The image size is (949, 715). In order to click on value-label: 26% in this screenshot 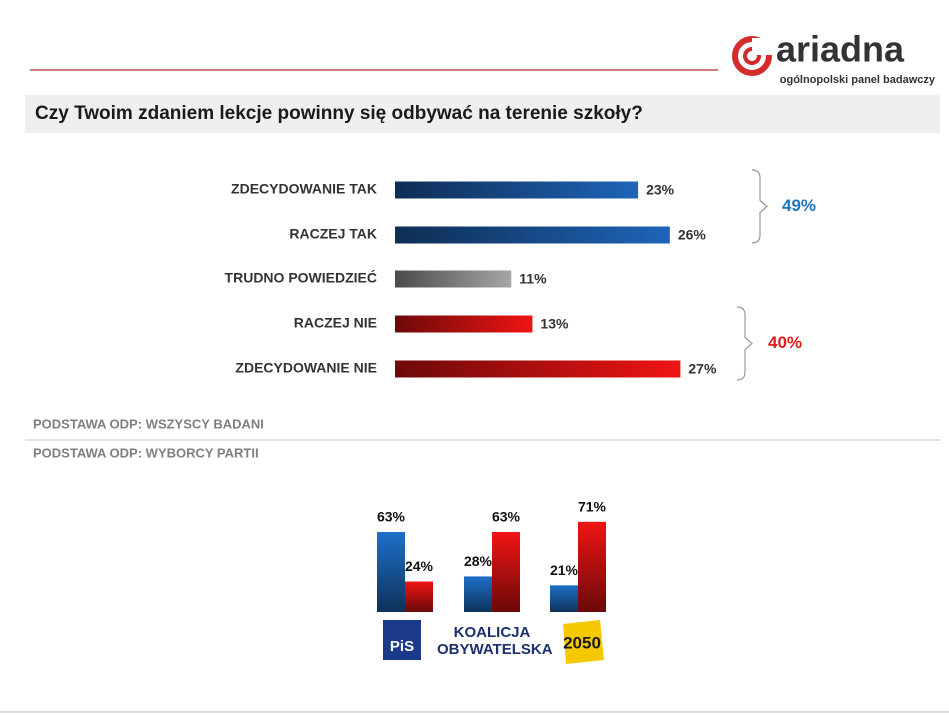, I will do `click(692, 235)`.